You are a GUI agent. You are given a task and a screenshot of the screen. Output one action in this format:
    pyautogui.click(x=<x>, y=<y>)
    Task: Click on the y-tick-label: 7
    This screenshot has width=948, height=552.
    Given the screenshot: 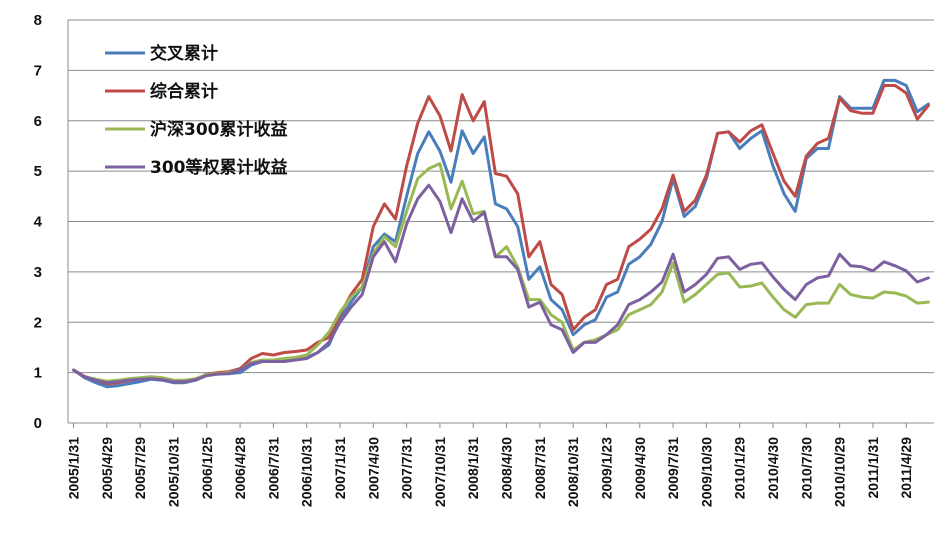 What is the action you would take?
    pyautogui.click(x=38, y=70)
    